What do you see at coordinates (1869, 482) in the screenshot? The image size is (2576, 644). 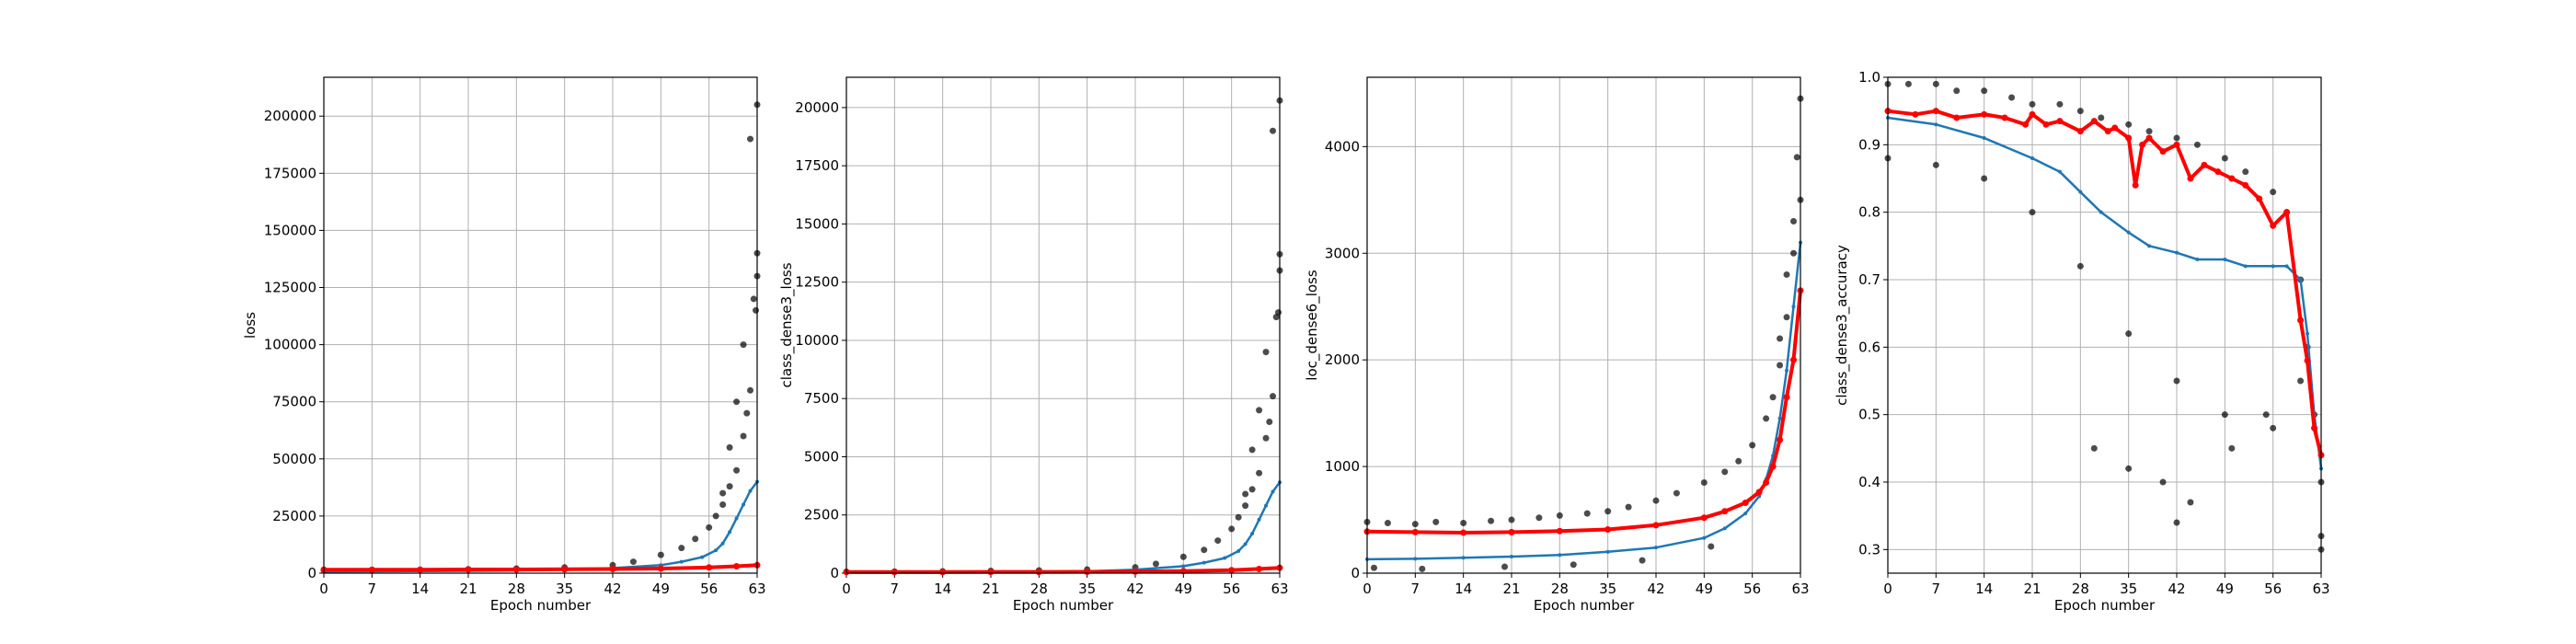 I see `y-tick-label: 0.4` at bounding box center [1869, 482].